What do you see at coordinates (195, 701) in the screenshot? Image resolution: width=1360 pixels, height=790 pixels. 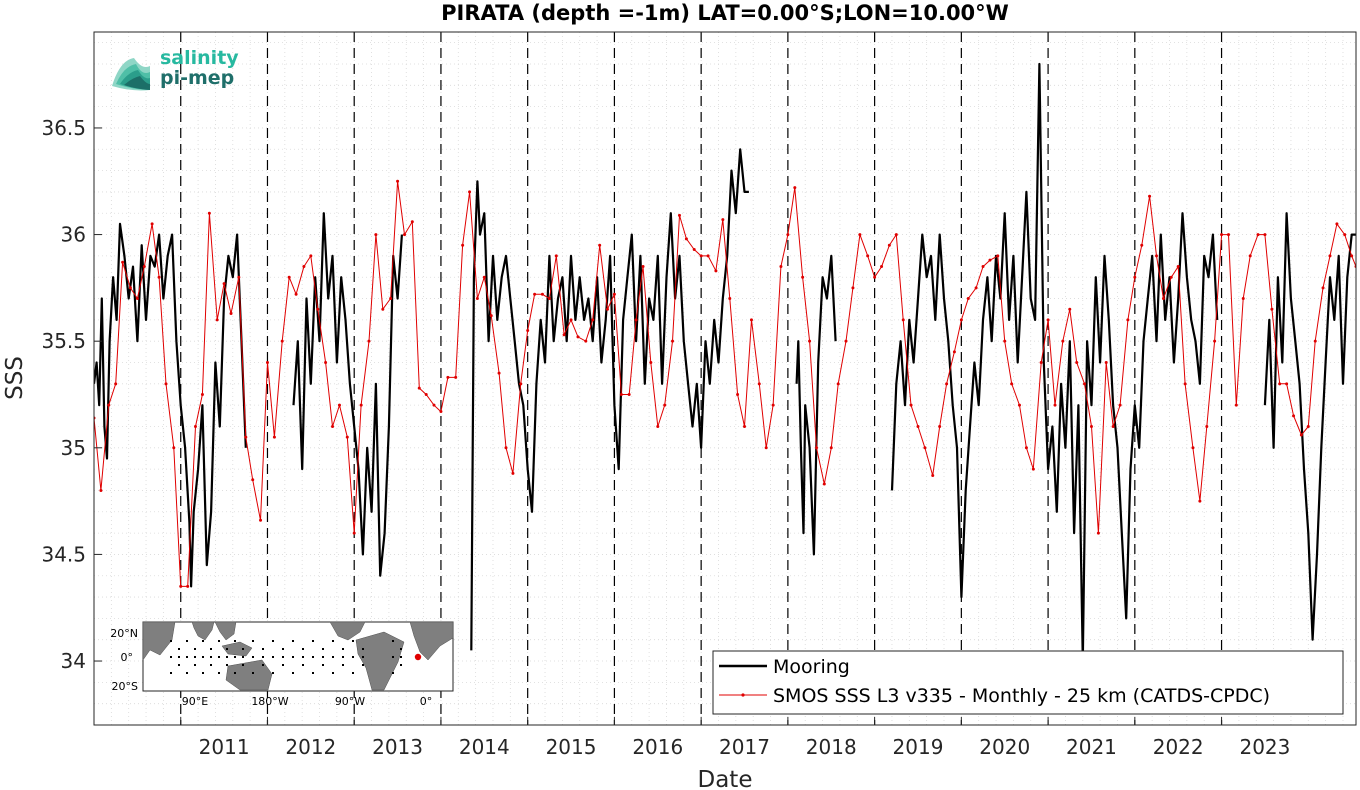 I see `inset-lon-label-90e: 90°E` at bounding box center [195, 701].